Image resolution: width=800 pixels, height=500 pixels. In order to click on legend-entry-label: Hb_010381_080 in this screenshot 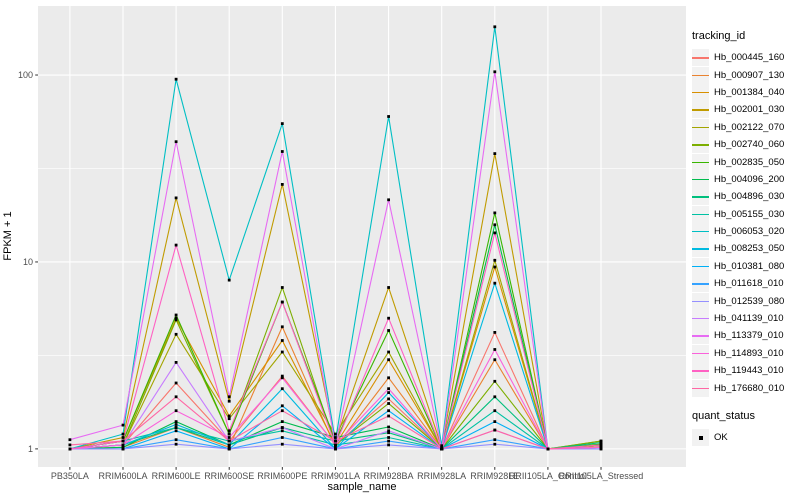, I will do `click(749, 266)`.